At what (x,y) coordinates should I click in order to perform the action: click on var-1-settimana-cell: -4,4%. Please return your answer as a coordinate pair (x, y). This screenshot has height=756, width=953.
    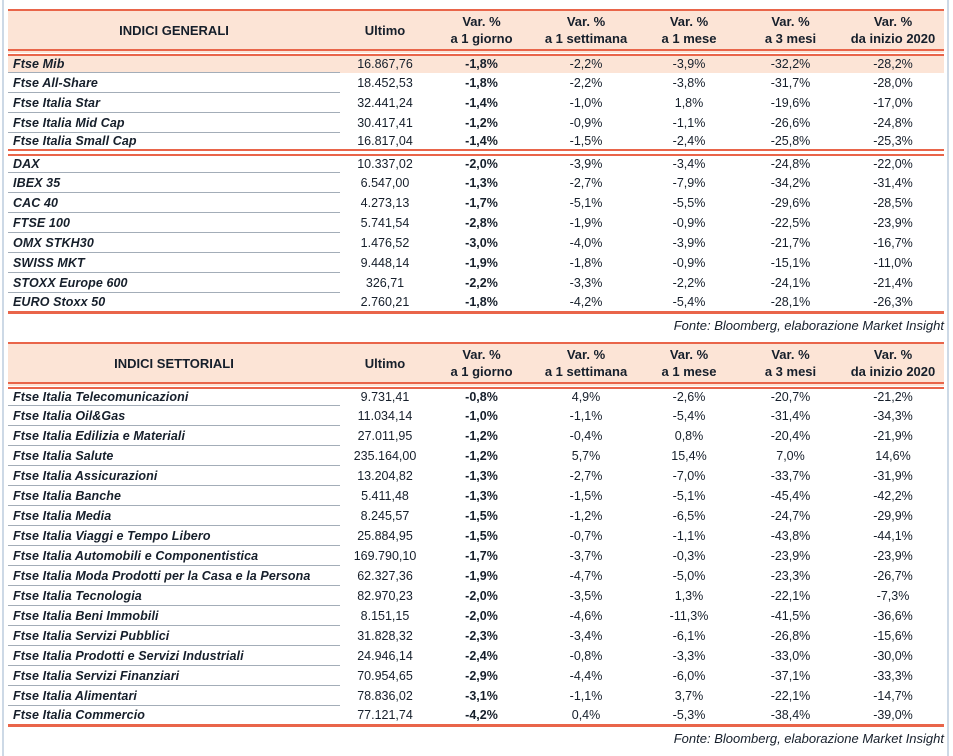
    Looking at the image, I should click on (586, 675).